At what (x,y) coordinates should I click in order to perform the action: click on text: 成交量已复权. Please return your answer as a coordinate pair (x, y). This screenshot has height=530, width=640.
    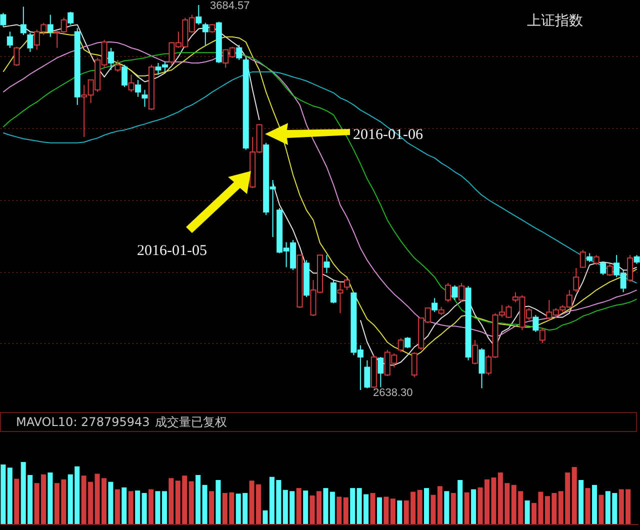
    Looking at the image, I should click on (191, 422).